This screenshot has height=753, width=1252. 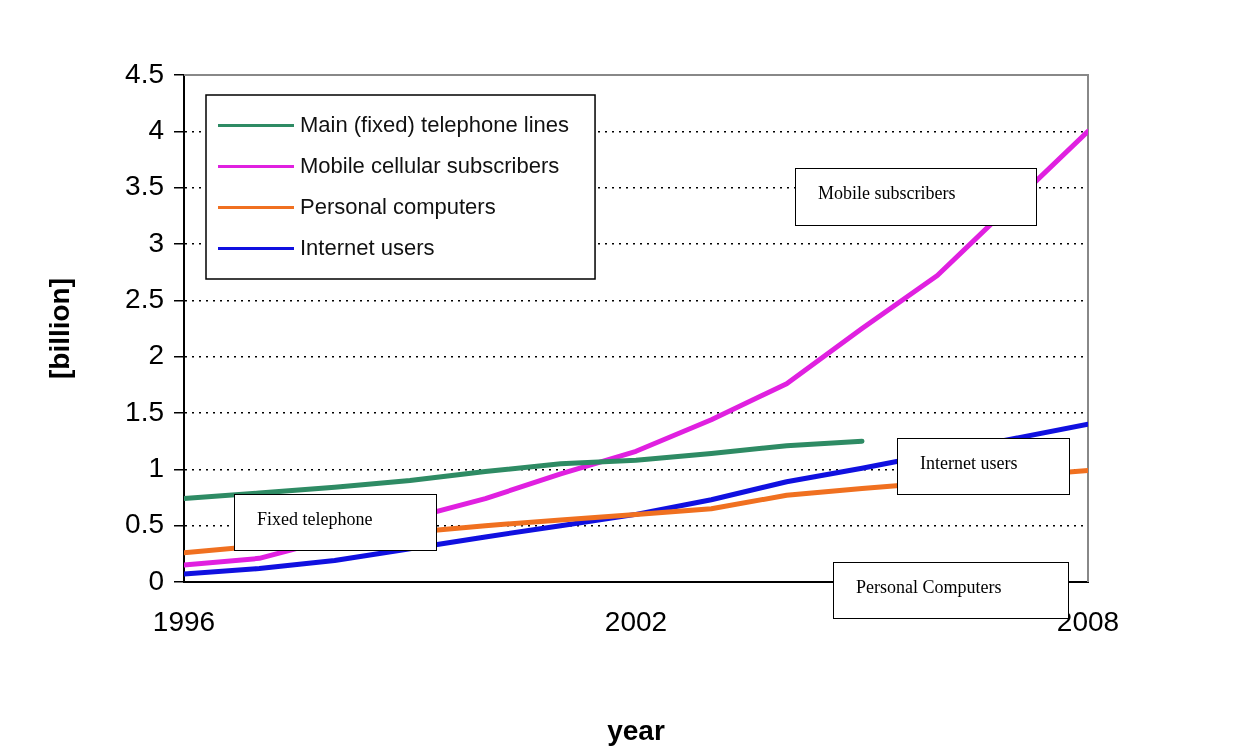 I want to click on y-axis-title: [billion], so click(x=59, y=328).